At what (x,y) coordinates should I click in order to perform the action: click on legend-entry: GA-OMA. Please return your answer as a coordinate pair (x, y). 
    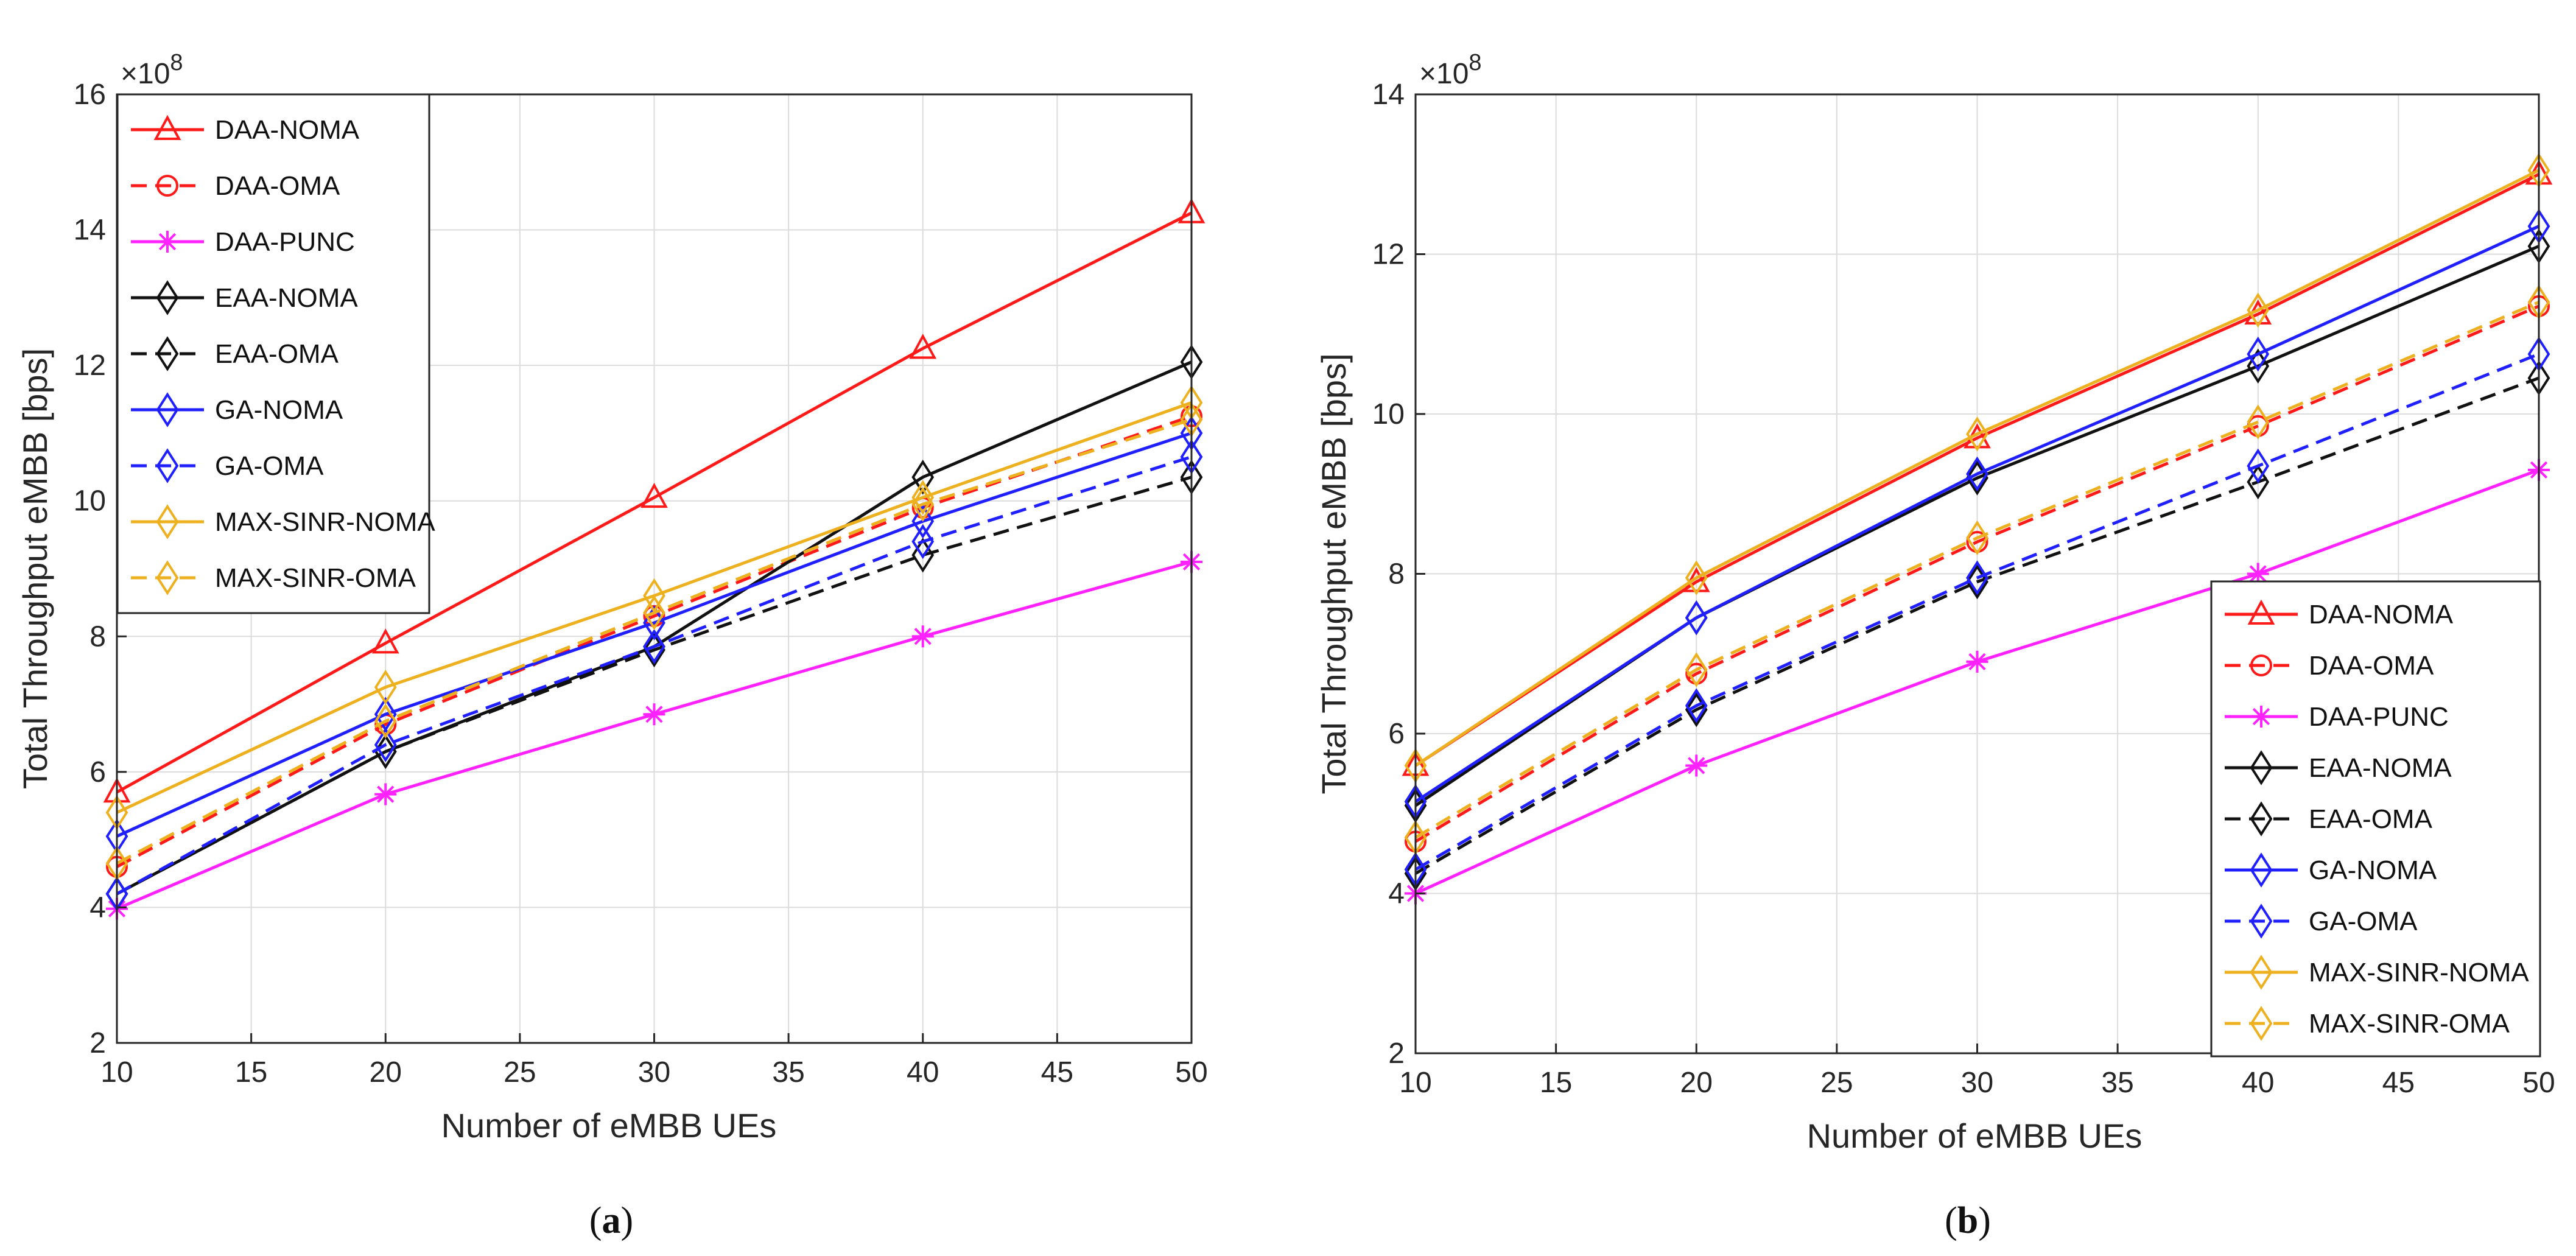
    Looking at the image, I should click on (227, 465).